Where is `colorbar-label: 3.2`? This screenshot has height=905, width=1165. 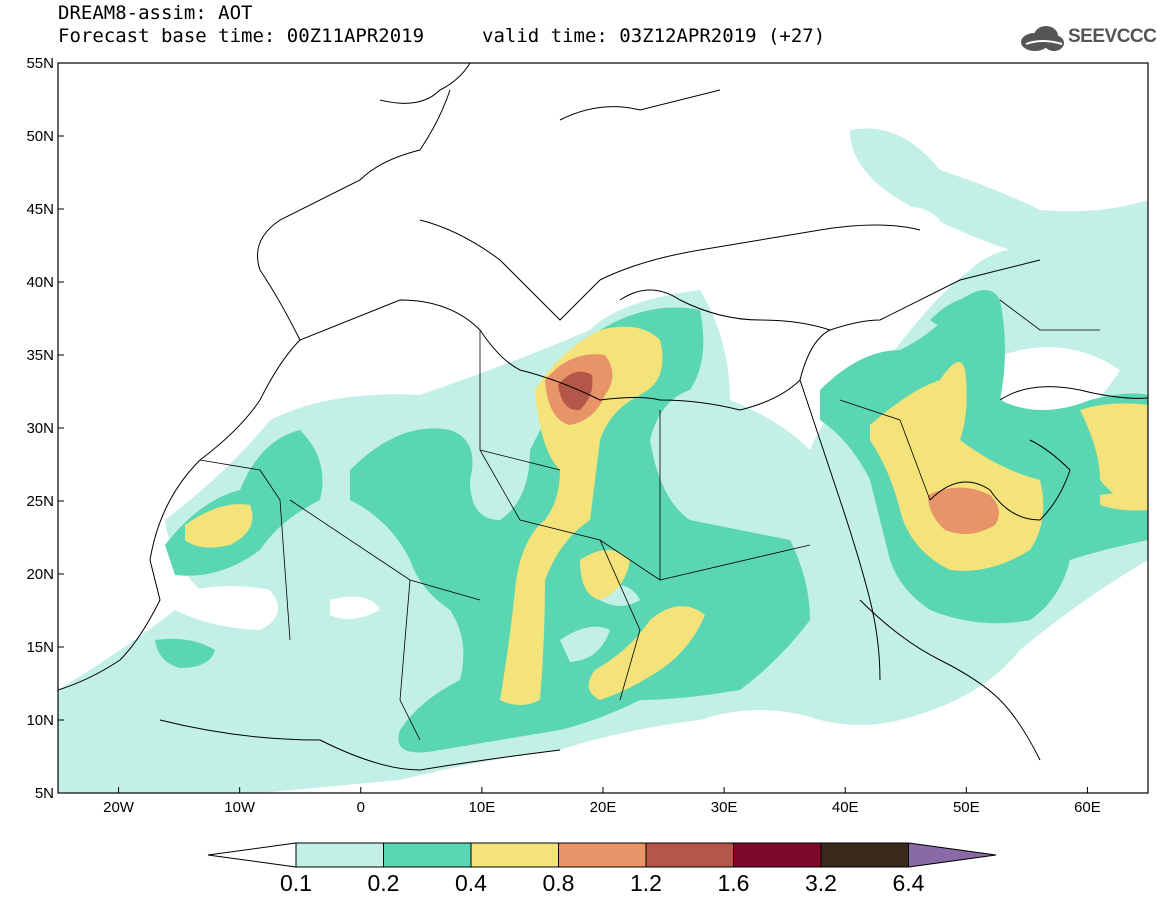
colorbar-label: 3.2 is located at coordinates (821, 883).